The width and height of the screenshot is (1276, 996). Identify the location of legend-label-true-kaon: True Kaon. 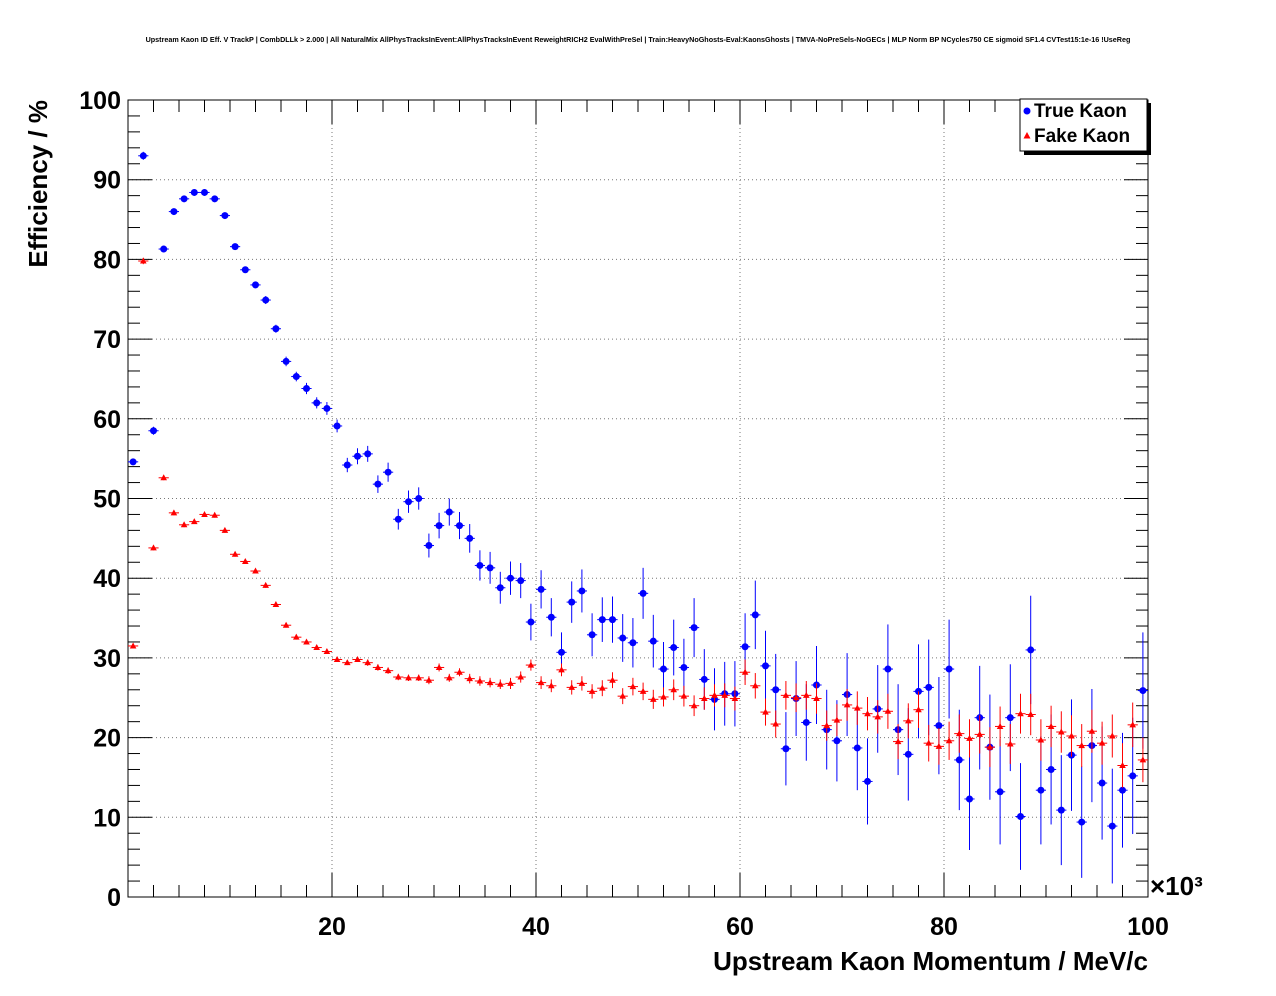
(1080, 111).